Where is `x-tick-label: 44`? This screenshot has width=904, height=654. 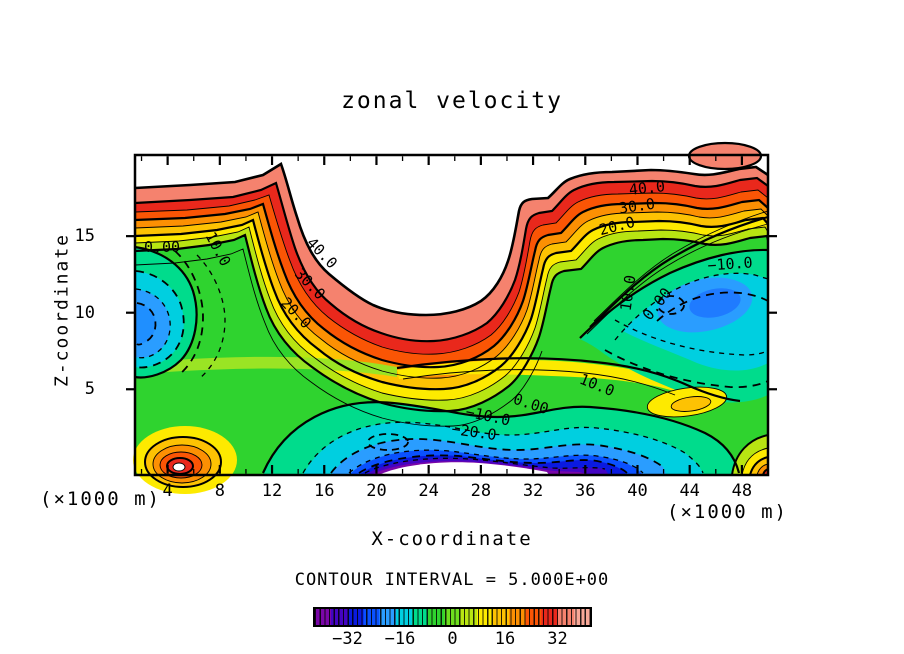 x-tick-label: 44 is located at coordinates (689, 491).